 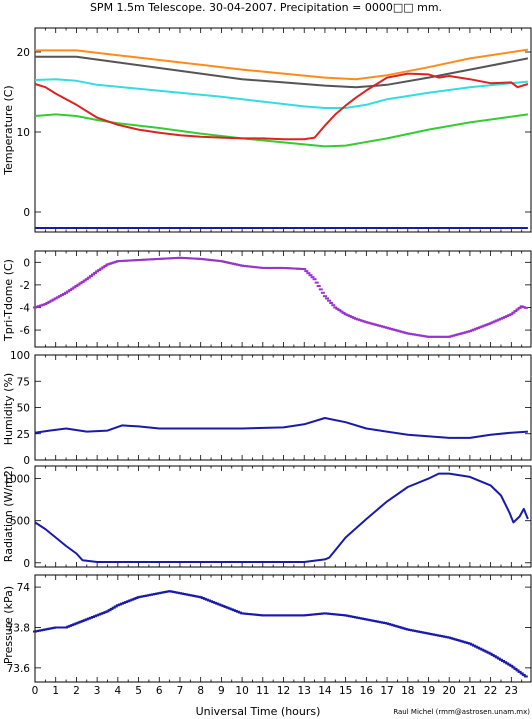 I want to click on radiation-panel: 0 500 1000 Radiation (W/m2), so click(x=267, y=517).